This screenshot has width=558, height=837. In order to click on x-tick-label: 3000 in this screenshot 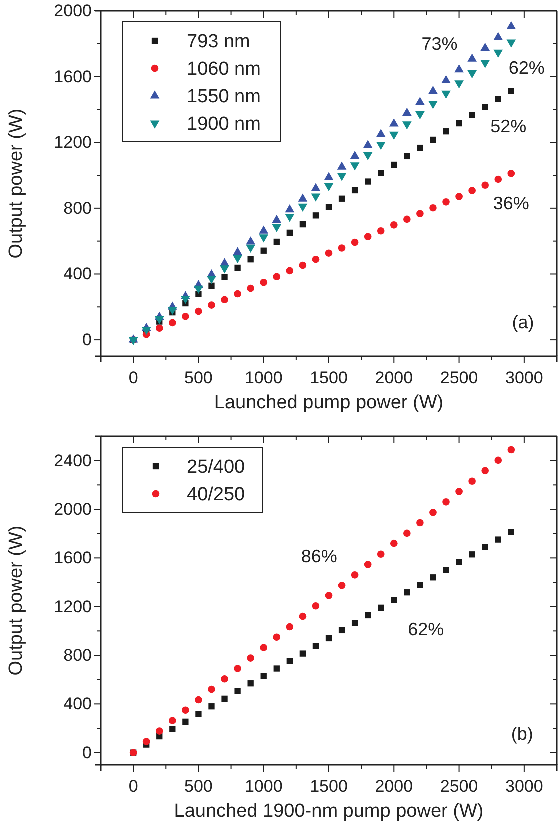, I will do `click(525, 378)`.